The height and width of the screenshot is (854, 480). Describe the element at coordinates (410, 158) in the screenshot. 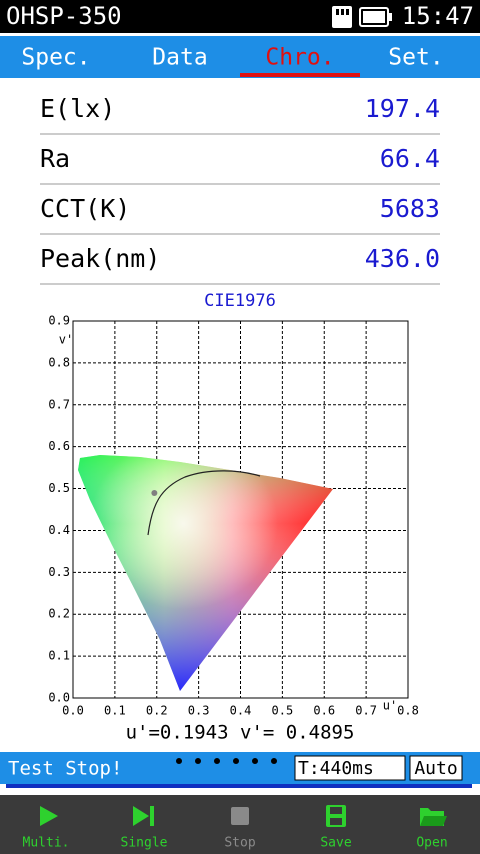

I see `metric-value: 66.4` at that location.